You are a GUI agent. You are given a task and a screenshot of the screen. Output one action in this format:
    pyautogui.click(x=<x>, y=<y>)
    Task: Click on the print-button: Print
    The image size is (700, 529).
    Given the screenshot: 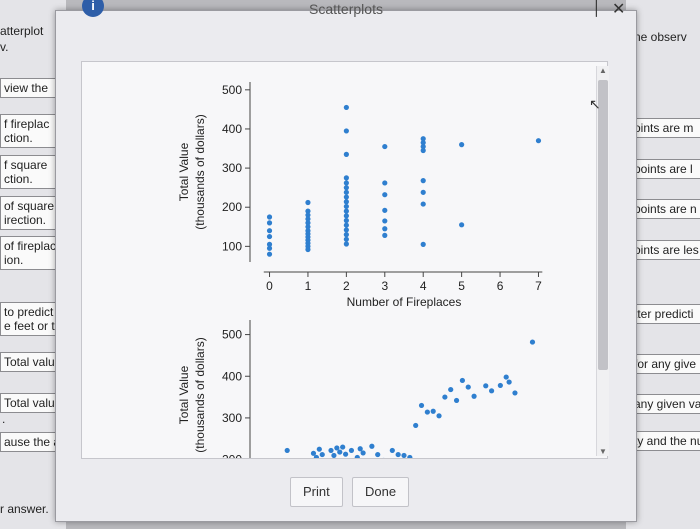 What is the action you would take?
    pyautogui.click(x=316, y=492)
    